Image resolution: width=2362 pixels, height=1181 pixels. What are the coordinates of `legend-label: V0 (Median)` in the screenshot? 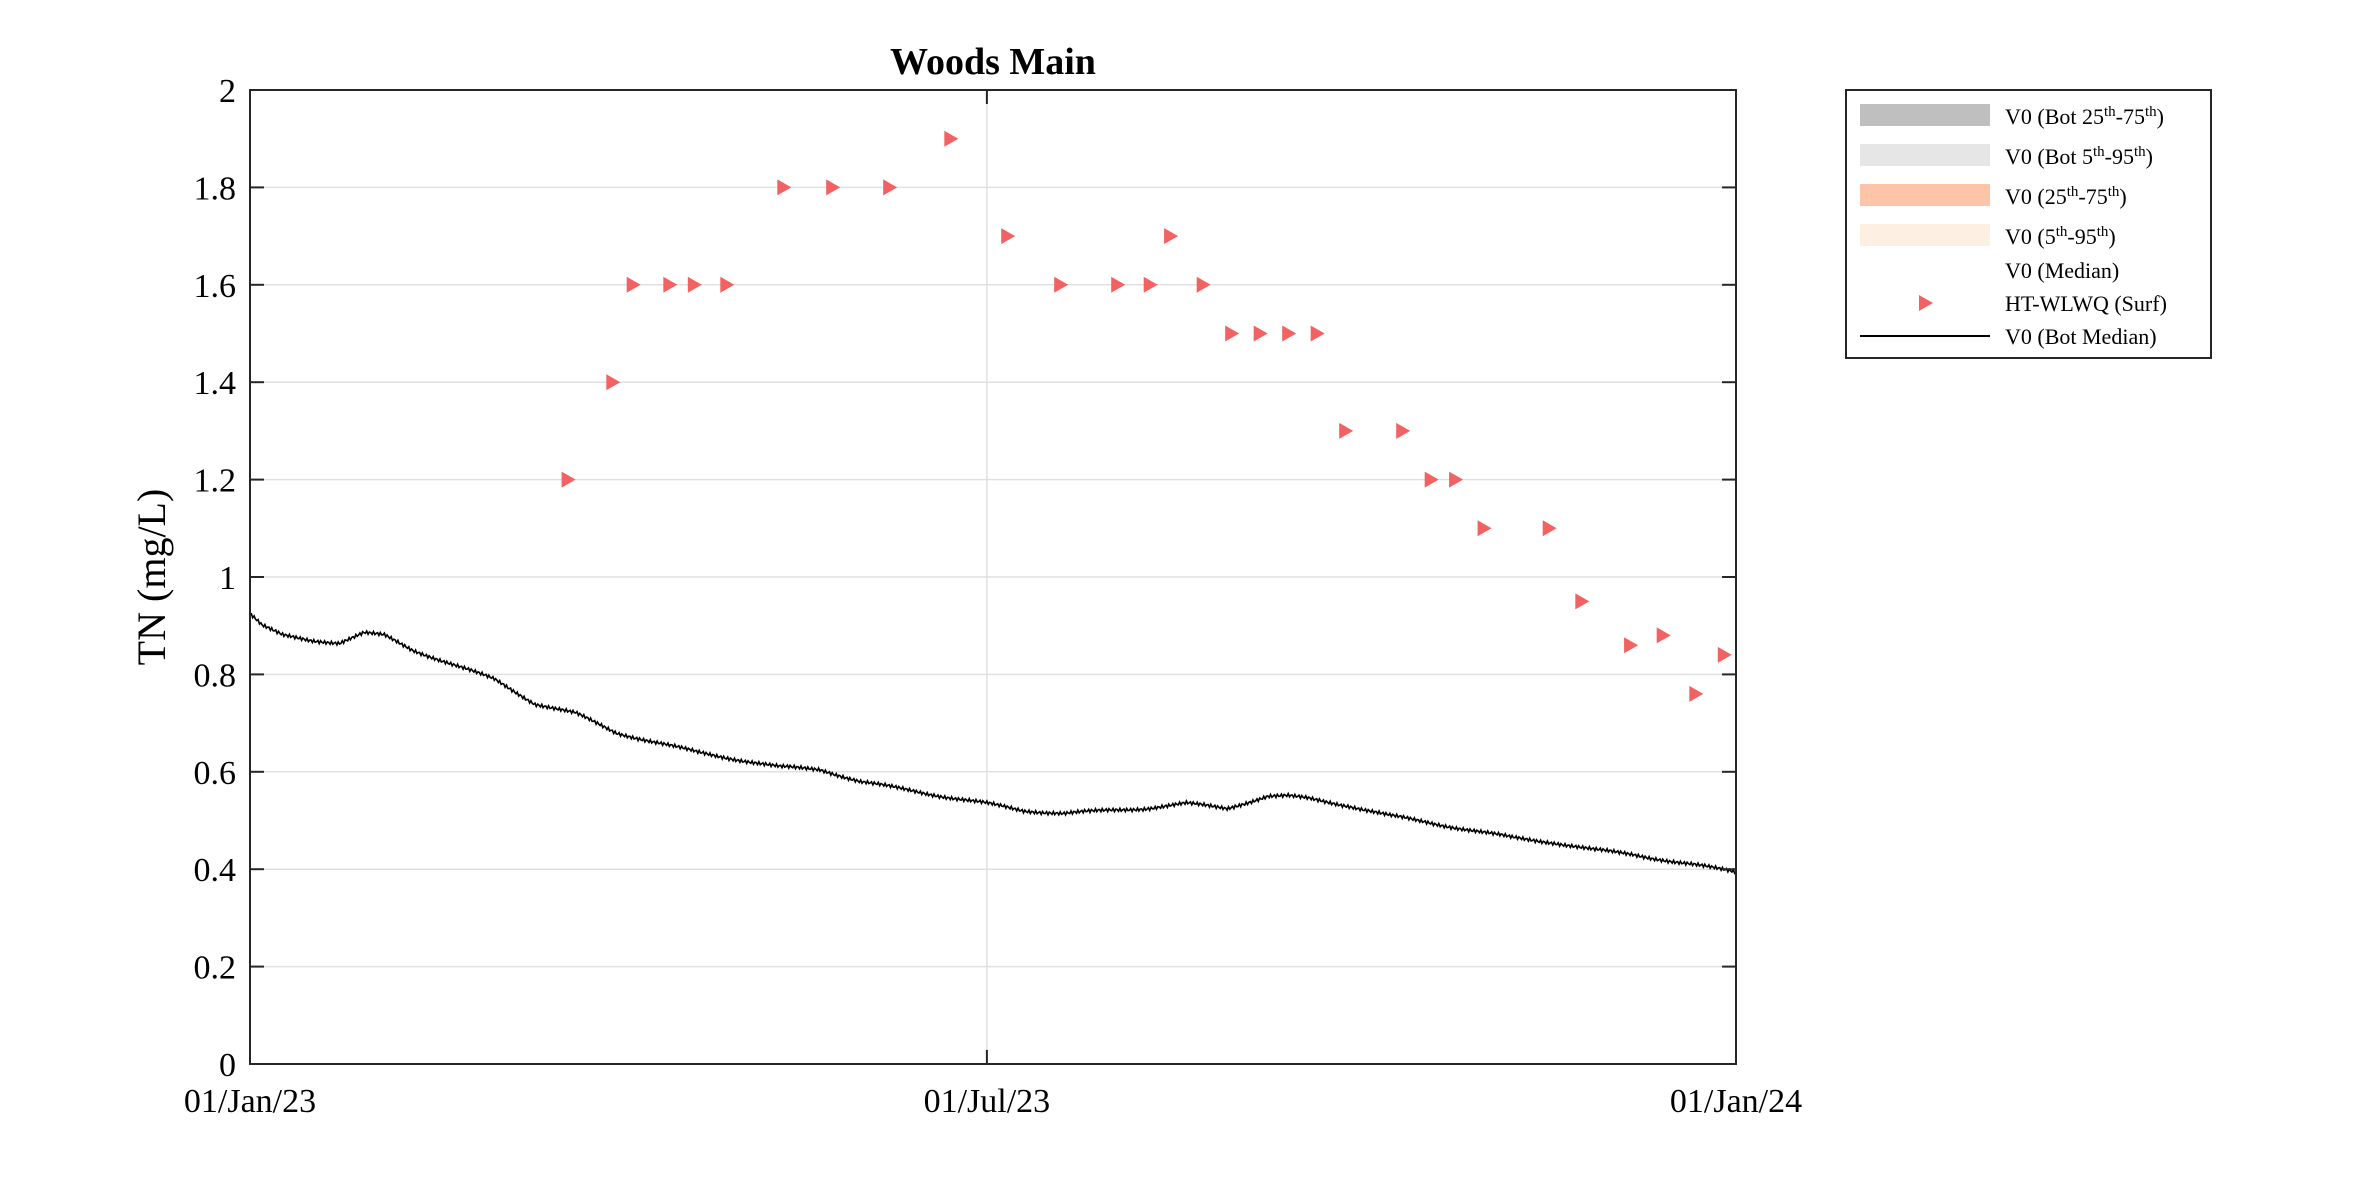 It's located at (2062, 270).